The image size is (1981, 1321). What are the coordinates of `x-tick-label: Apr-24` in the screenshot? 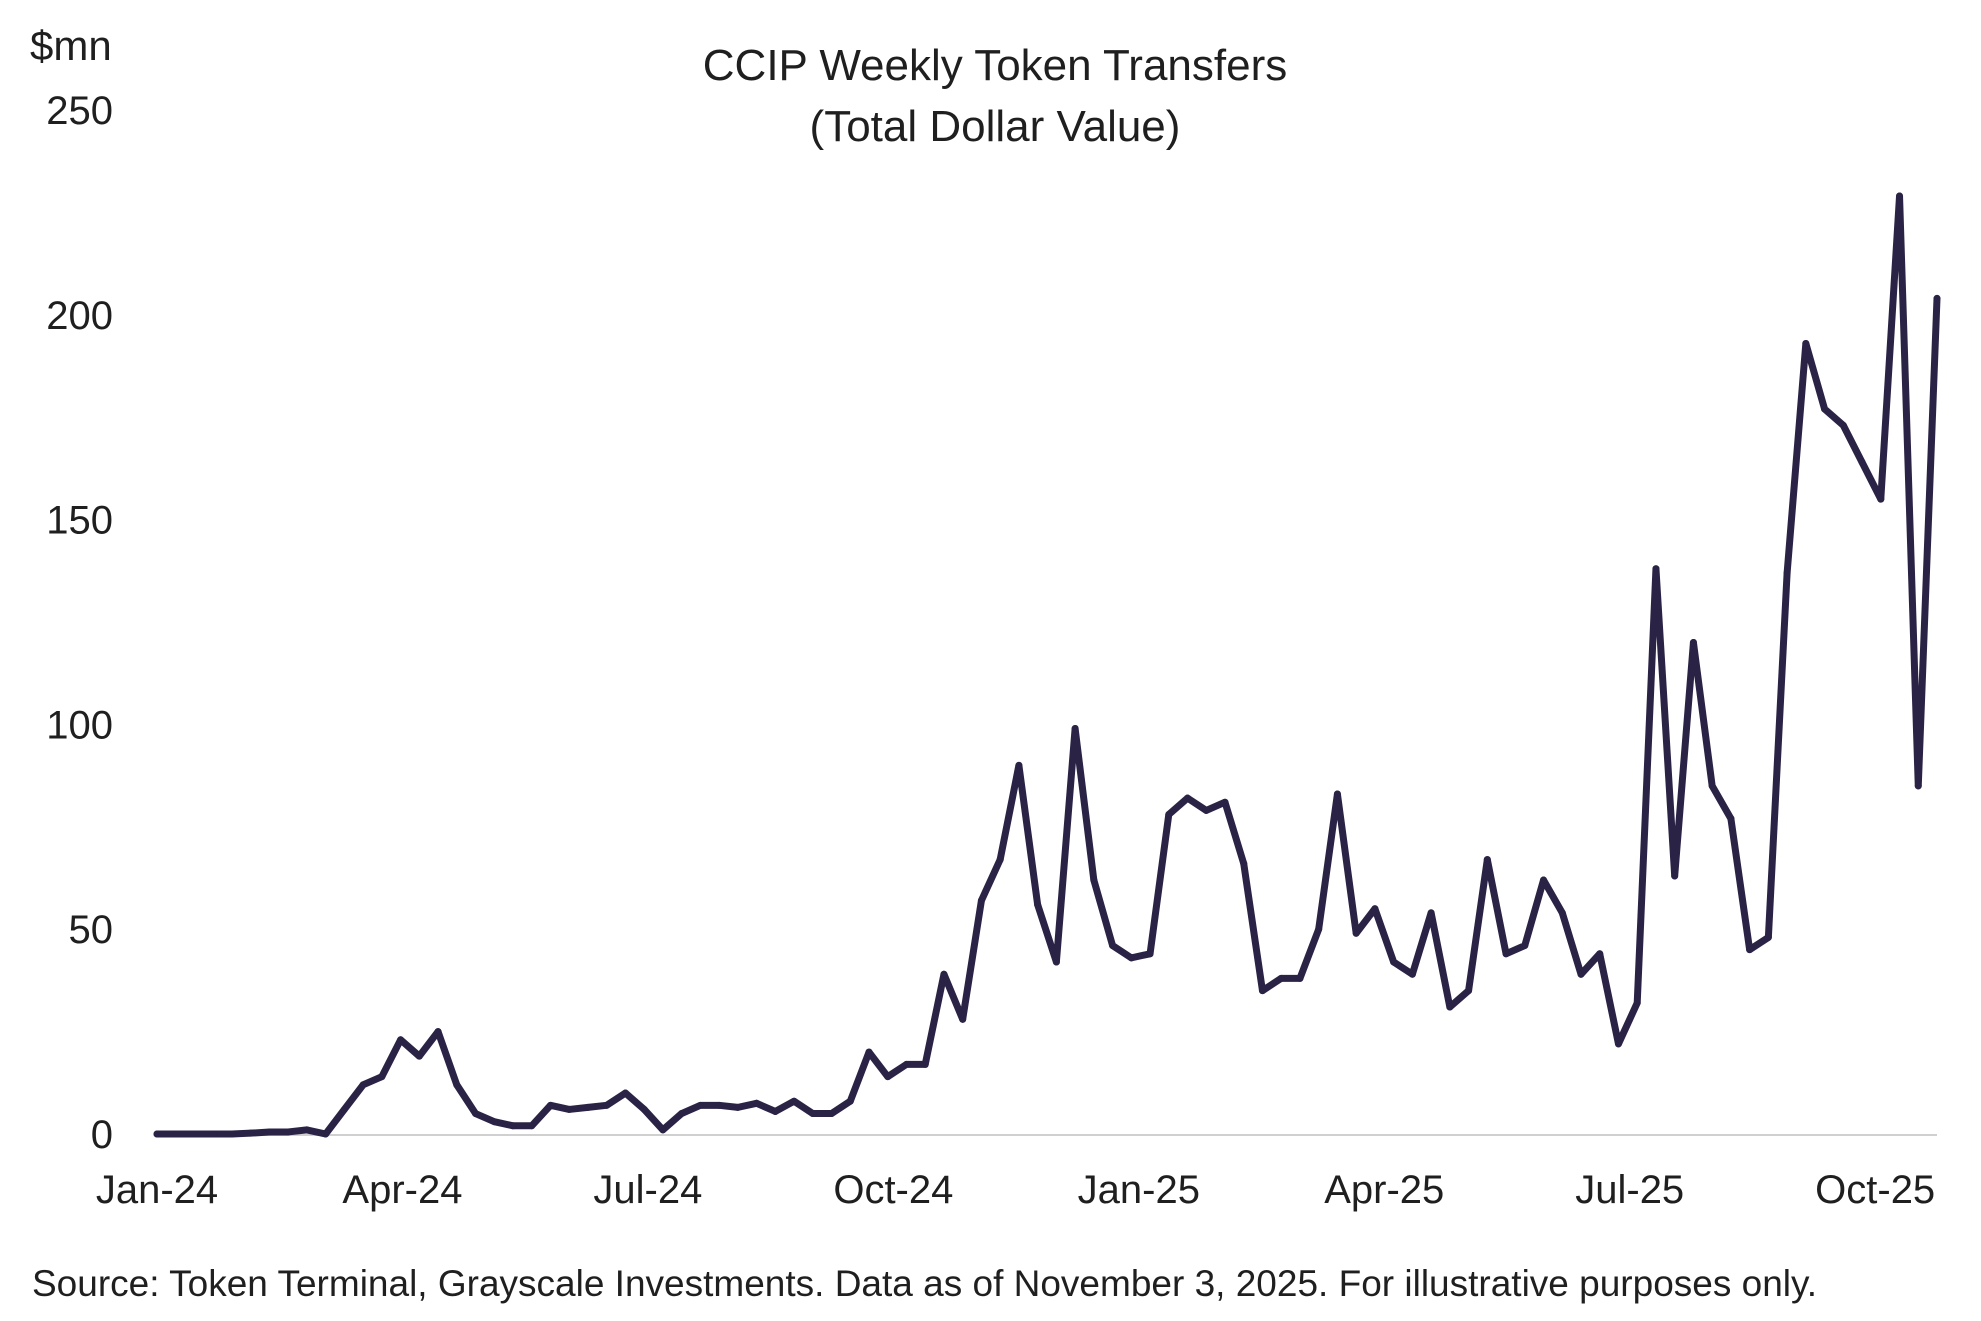 It's located at (402, 1190).